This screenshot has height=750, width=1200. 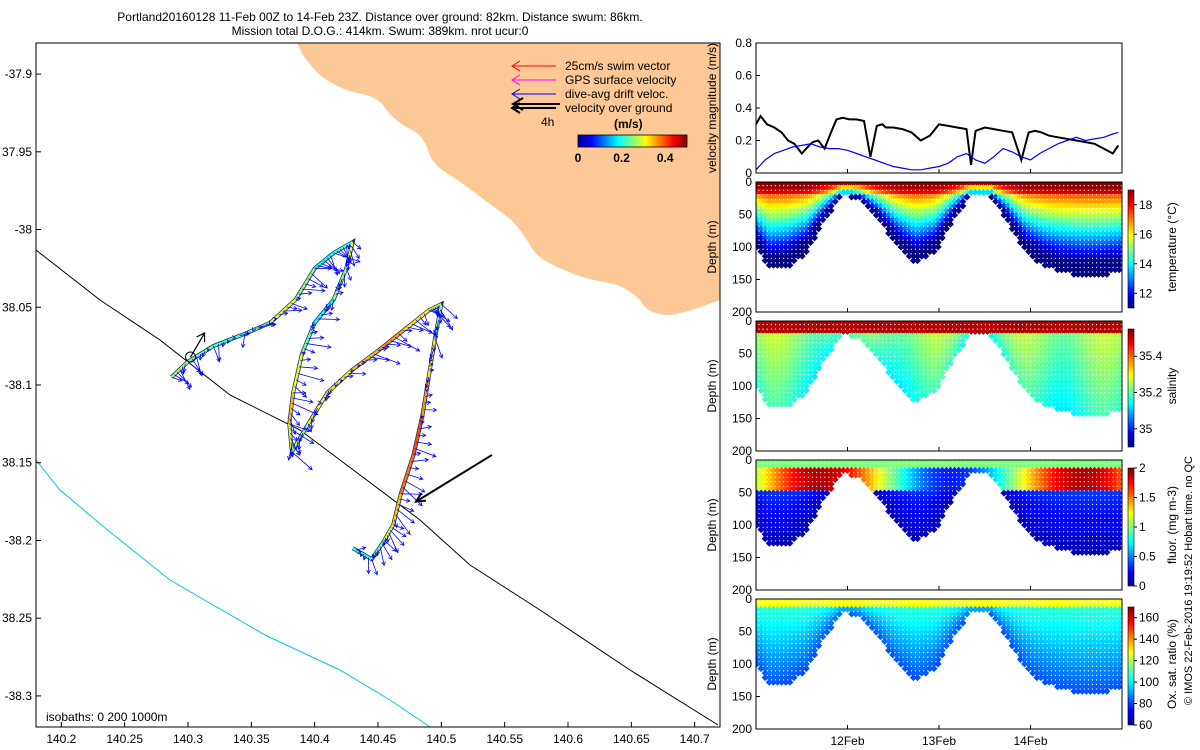 What do you see at coordinates (743, 141) in the screenshot?
I see `y-tick-label: 0.2` at bounding box center [743, 141].